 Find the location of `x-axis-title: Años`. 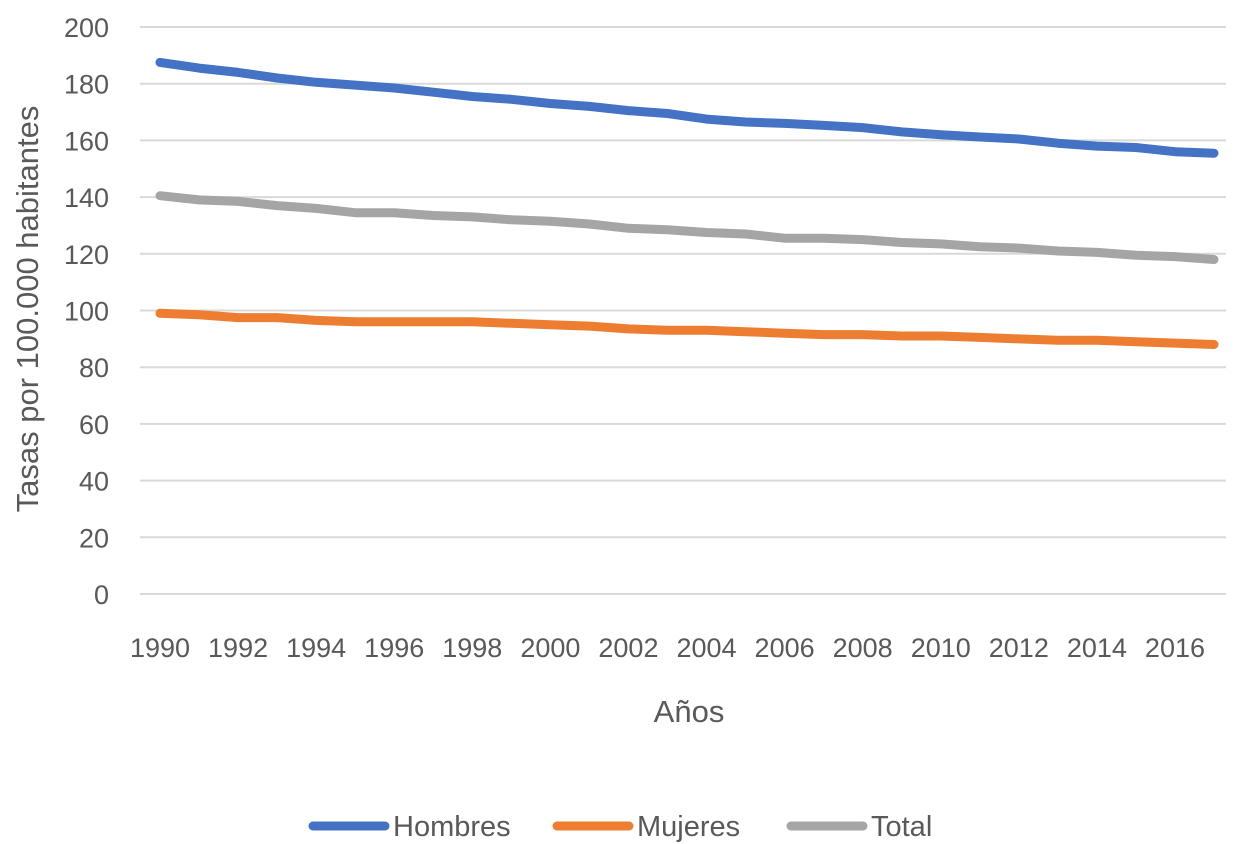

x-axis-title: Años is located at coordinates (689, 711).